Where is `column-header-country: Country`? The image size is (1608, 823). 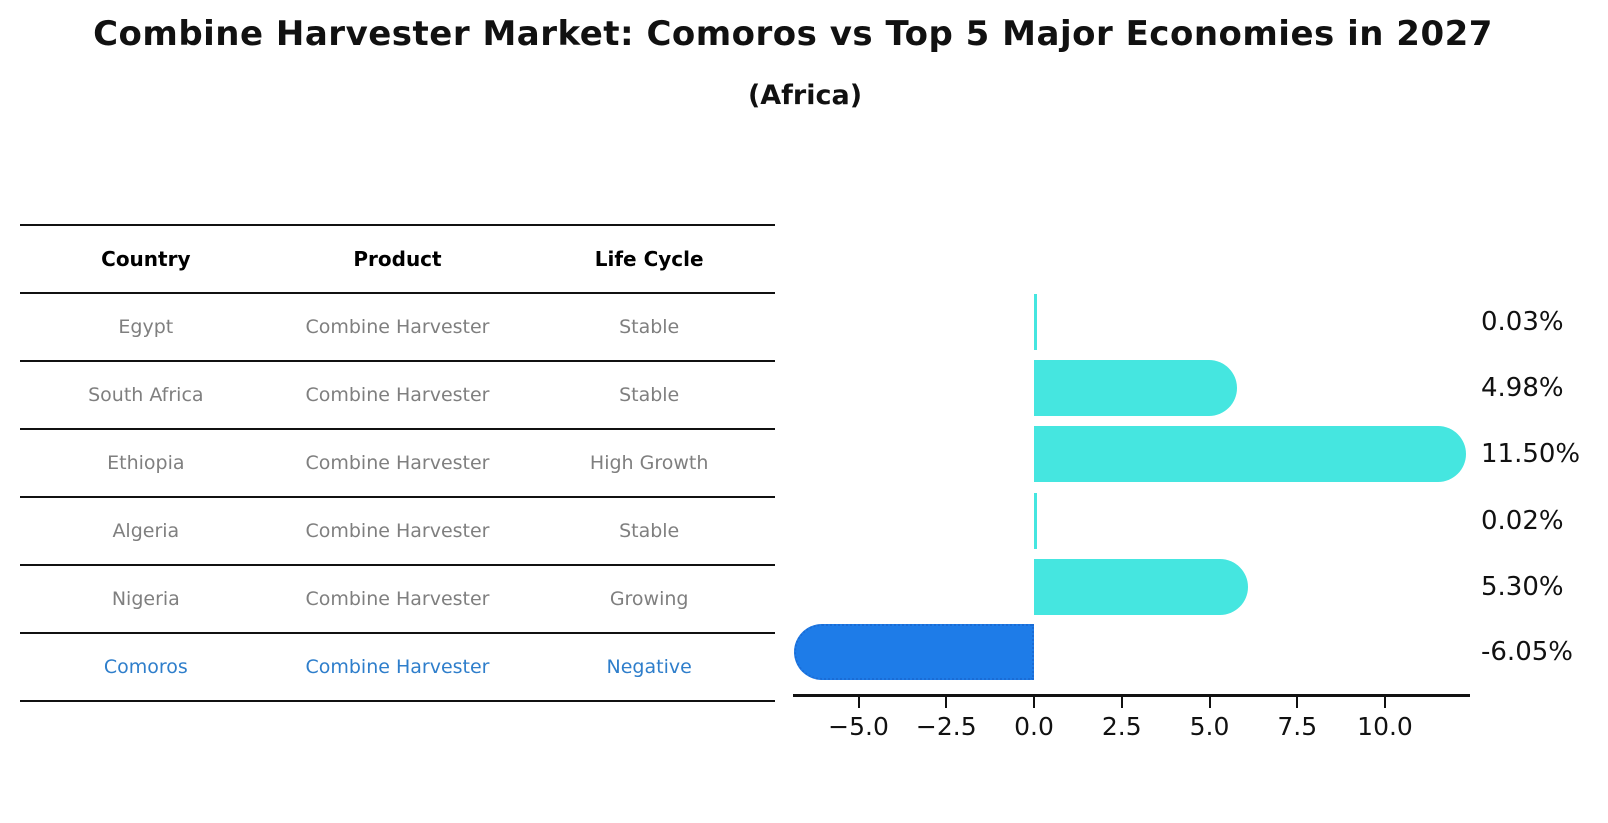 column-header-country: Country is located at coordinates (146, 259).